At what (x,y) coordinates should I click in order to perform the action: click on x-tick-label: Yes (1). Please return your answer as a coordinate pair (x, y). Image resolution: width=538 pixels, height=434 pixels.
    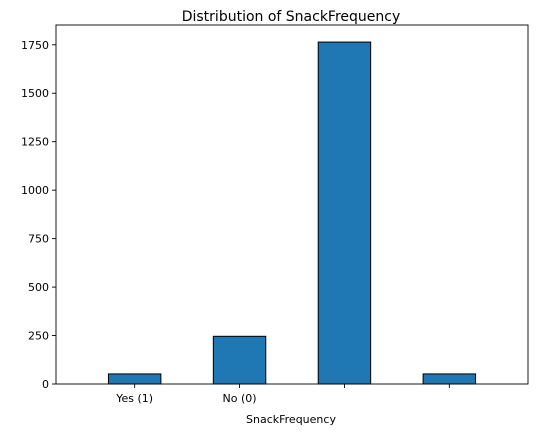
    Looking at the image, I should click on (134, 398).